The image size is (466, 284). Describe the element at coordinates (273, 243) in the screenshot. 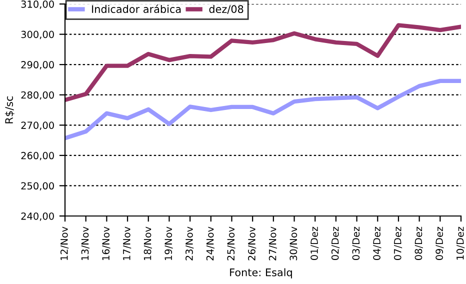

I see `x-tick-label: 27/Nov` at that location.